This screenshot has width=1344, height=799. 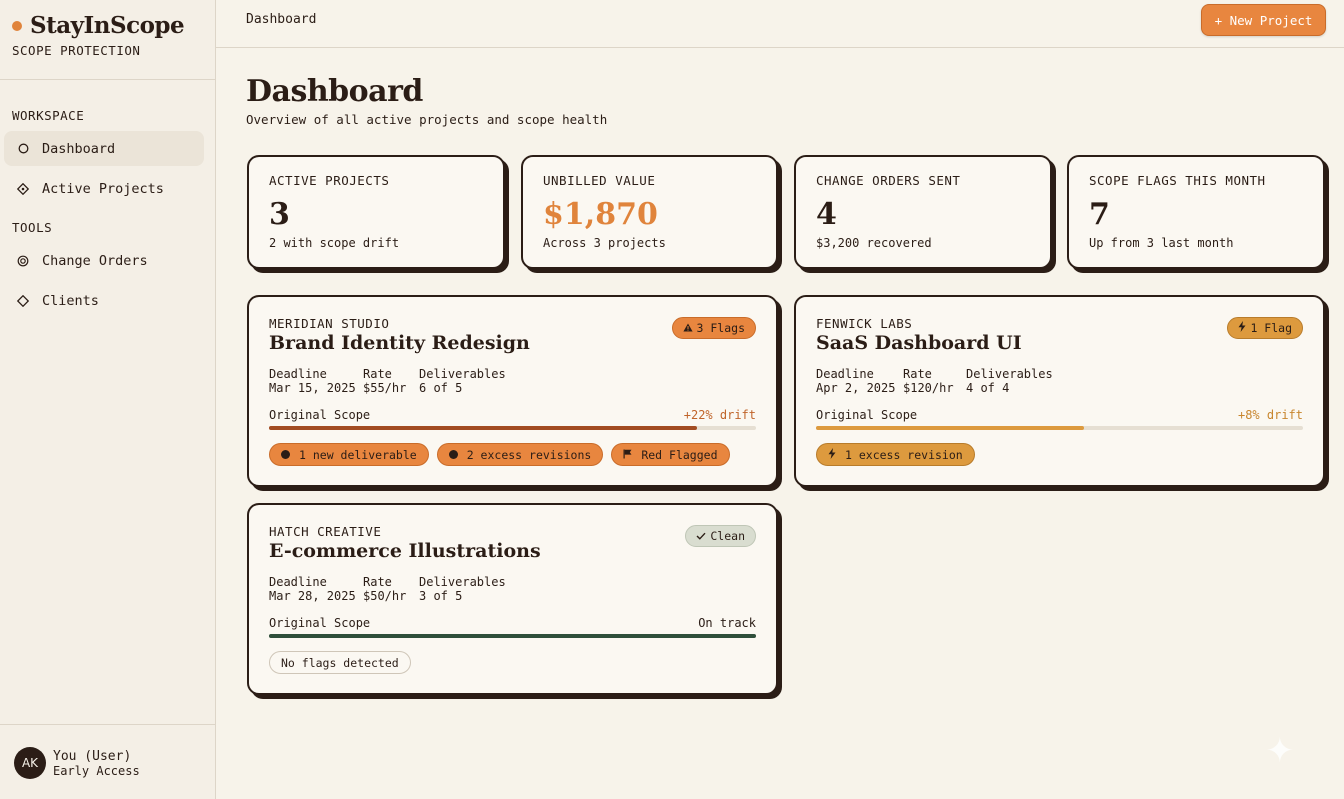 I want to click on status-chip: No flags detected, so click(x=340, y=662).